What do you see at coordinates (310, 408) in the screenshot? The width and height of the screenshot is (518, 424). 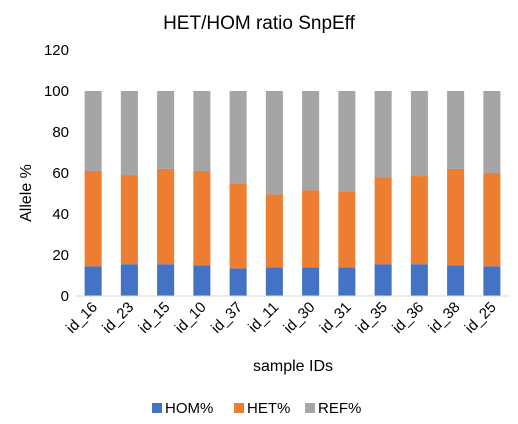 I see `legend-swatch-ref` at bounding box center [310, 408].